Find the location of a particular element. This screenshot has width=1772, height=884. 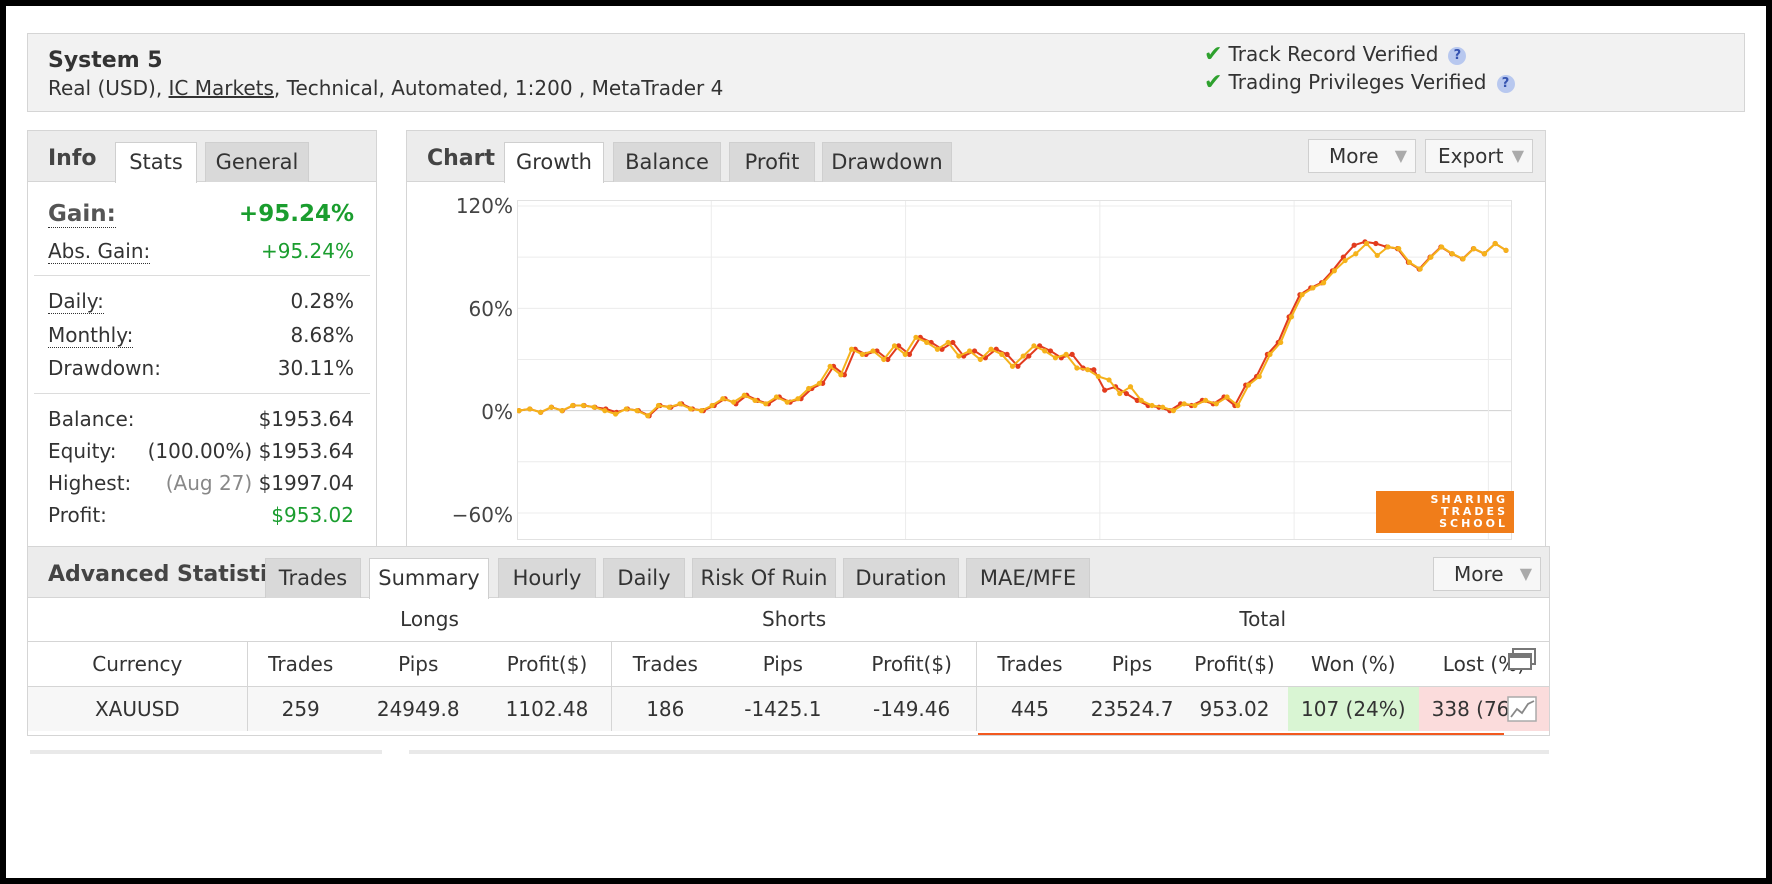

tab-daily: Daily is located at coordinates (644, 578).